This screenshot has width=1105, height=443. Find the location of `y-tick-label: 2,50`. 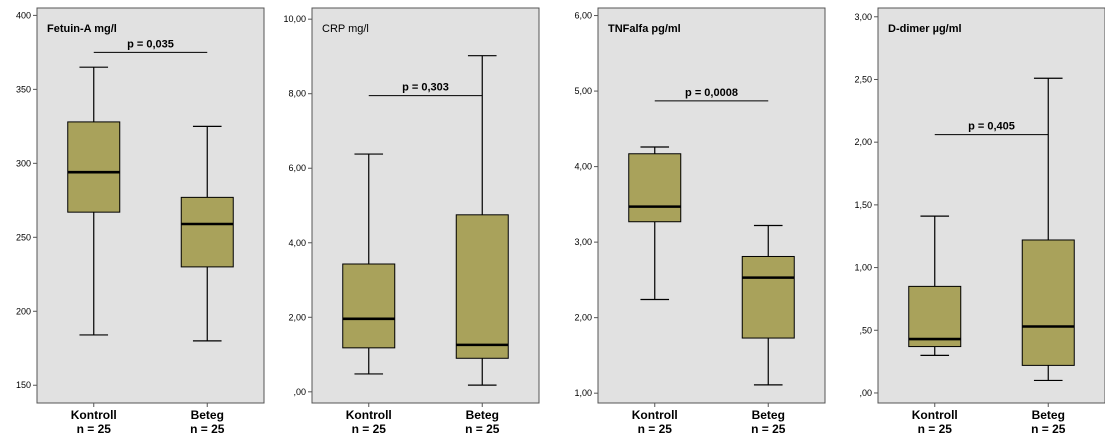

y-tick-label: 2,50 is located at coordinates (863, 79).